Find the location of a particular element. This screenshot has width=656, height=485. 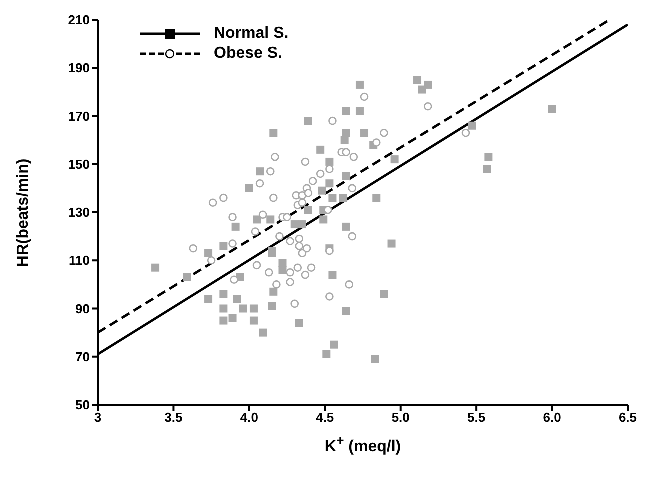

y-tick-label: 150 is located at coordinates (79, 164).